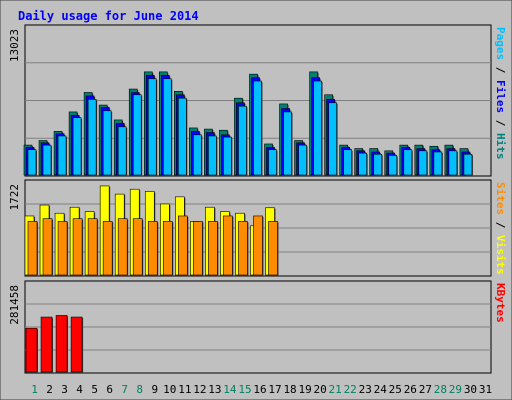 This screenshot has height=400, width=512. Describe the element at coordinates (500, 146) in the screenshot. I see `legend-part-top-4: Hits` at that location.